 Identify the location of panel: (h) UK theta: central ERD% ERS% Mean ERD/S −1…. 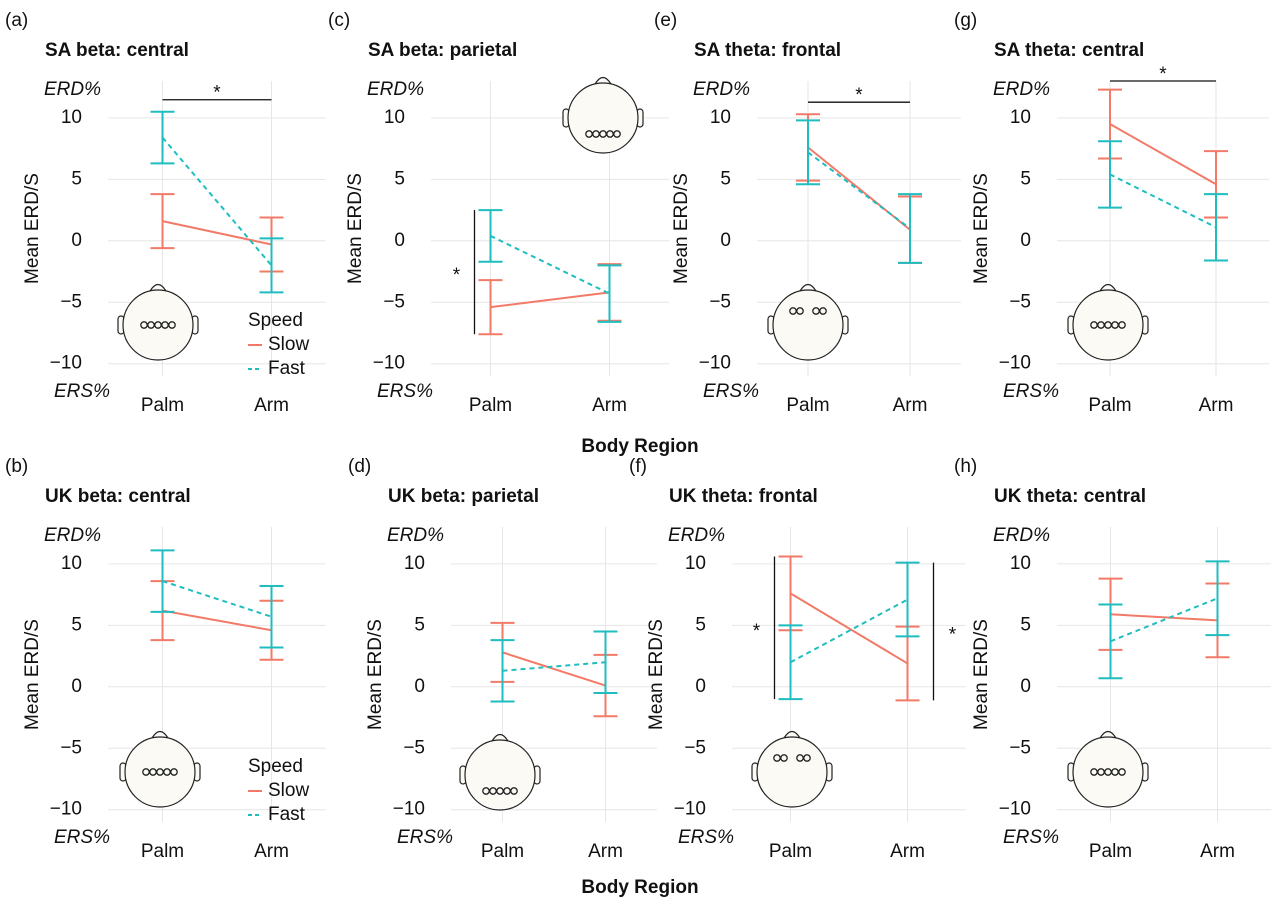
(1112, 659).